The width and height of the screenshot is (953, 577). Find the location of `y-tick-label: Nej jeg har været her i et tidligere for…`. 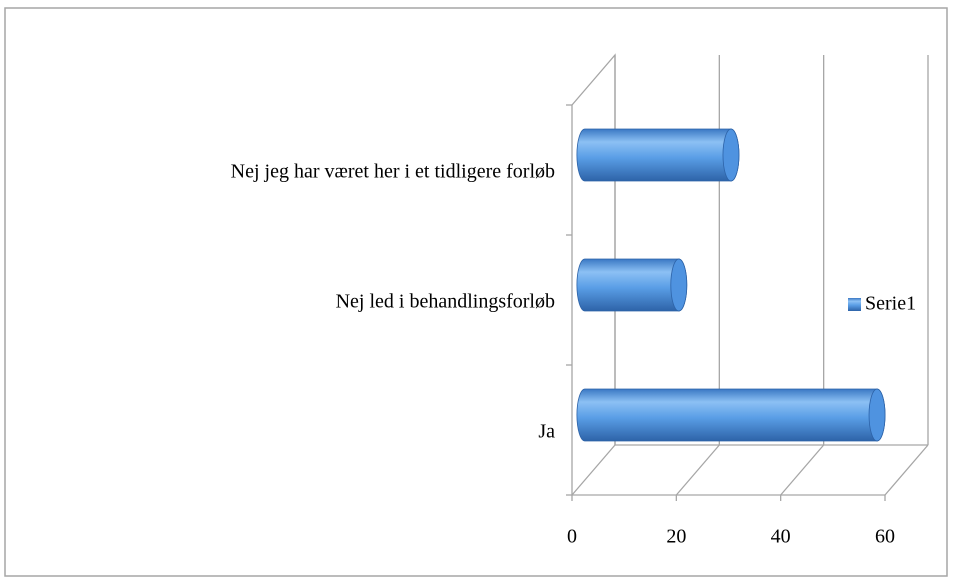

y-tick-label: Nej jeg har været her i et tidligere for… is located at coordinates (393, 172).